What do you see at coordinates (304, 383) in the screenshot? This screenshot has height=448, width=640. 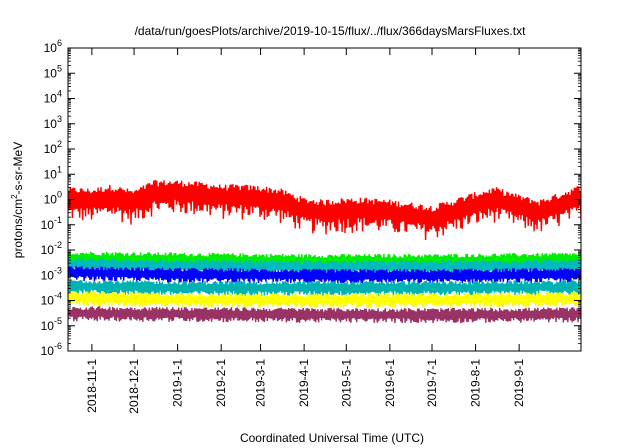 I see `x-tick-label: 2019-4-1` at bounding box center [304, 383].